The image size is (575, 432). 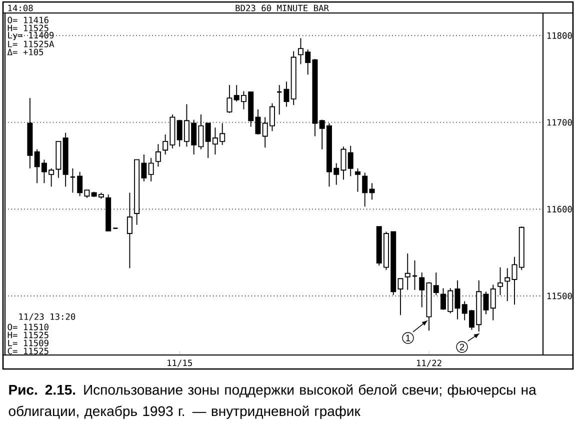 I want to click on text: 14:08, so click(x=20, y=8).